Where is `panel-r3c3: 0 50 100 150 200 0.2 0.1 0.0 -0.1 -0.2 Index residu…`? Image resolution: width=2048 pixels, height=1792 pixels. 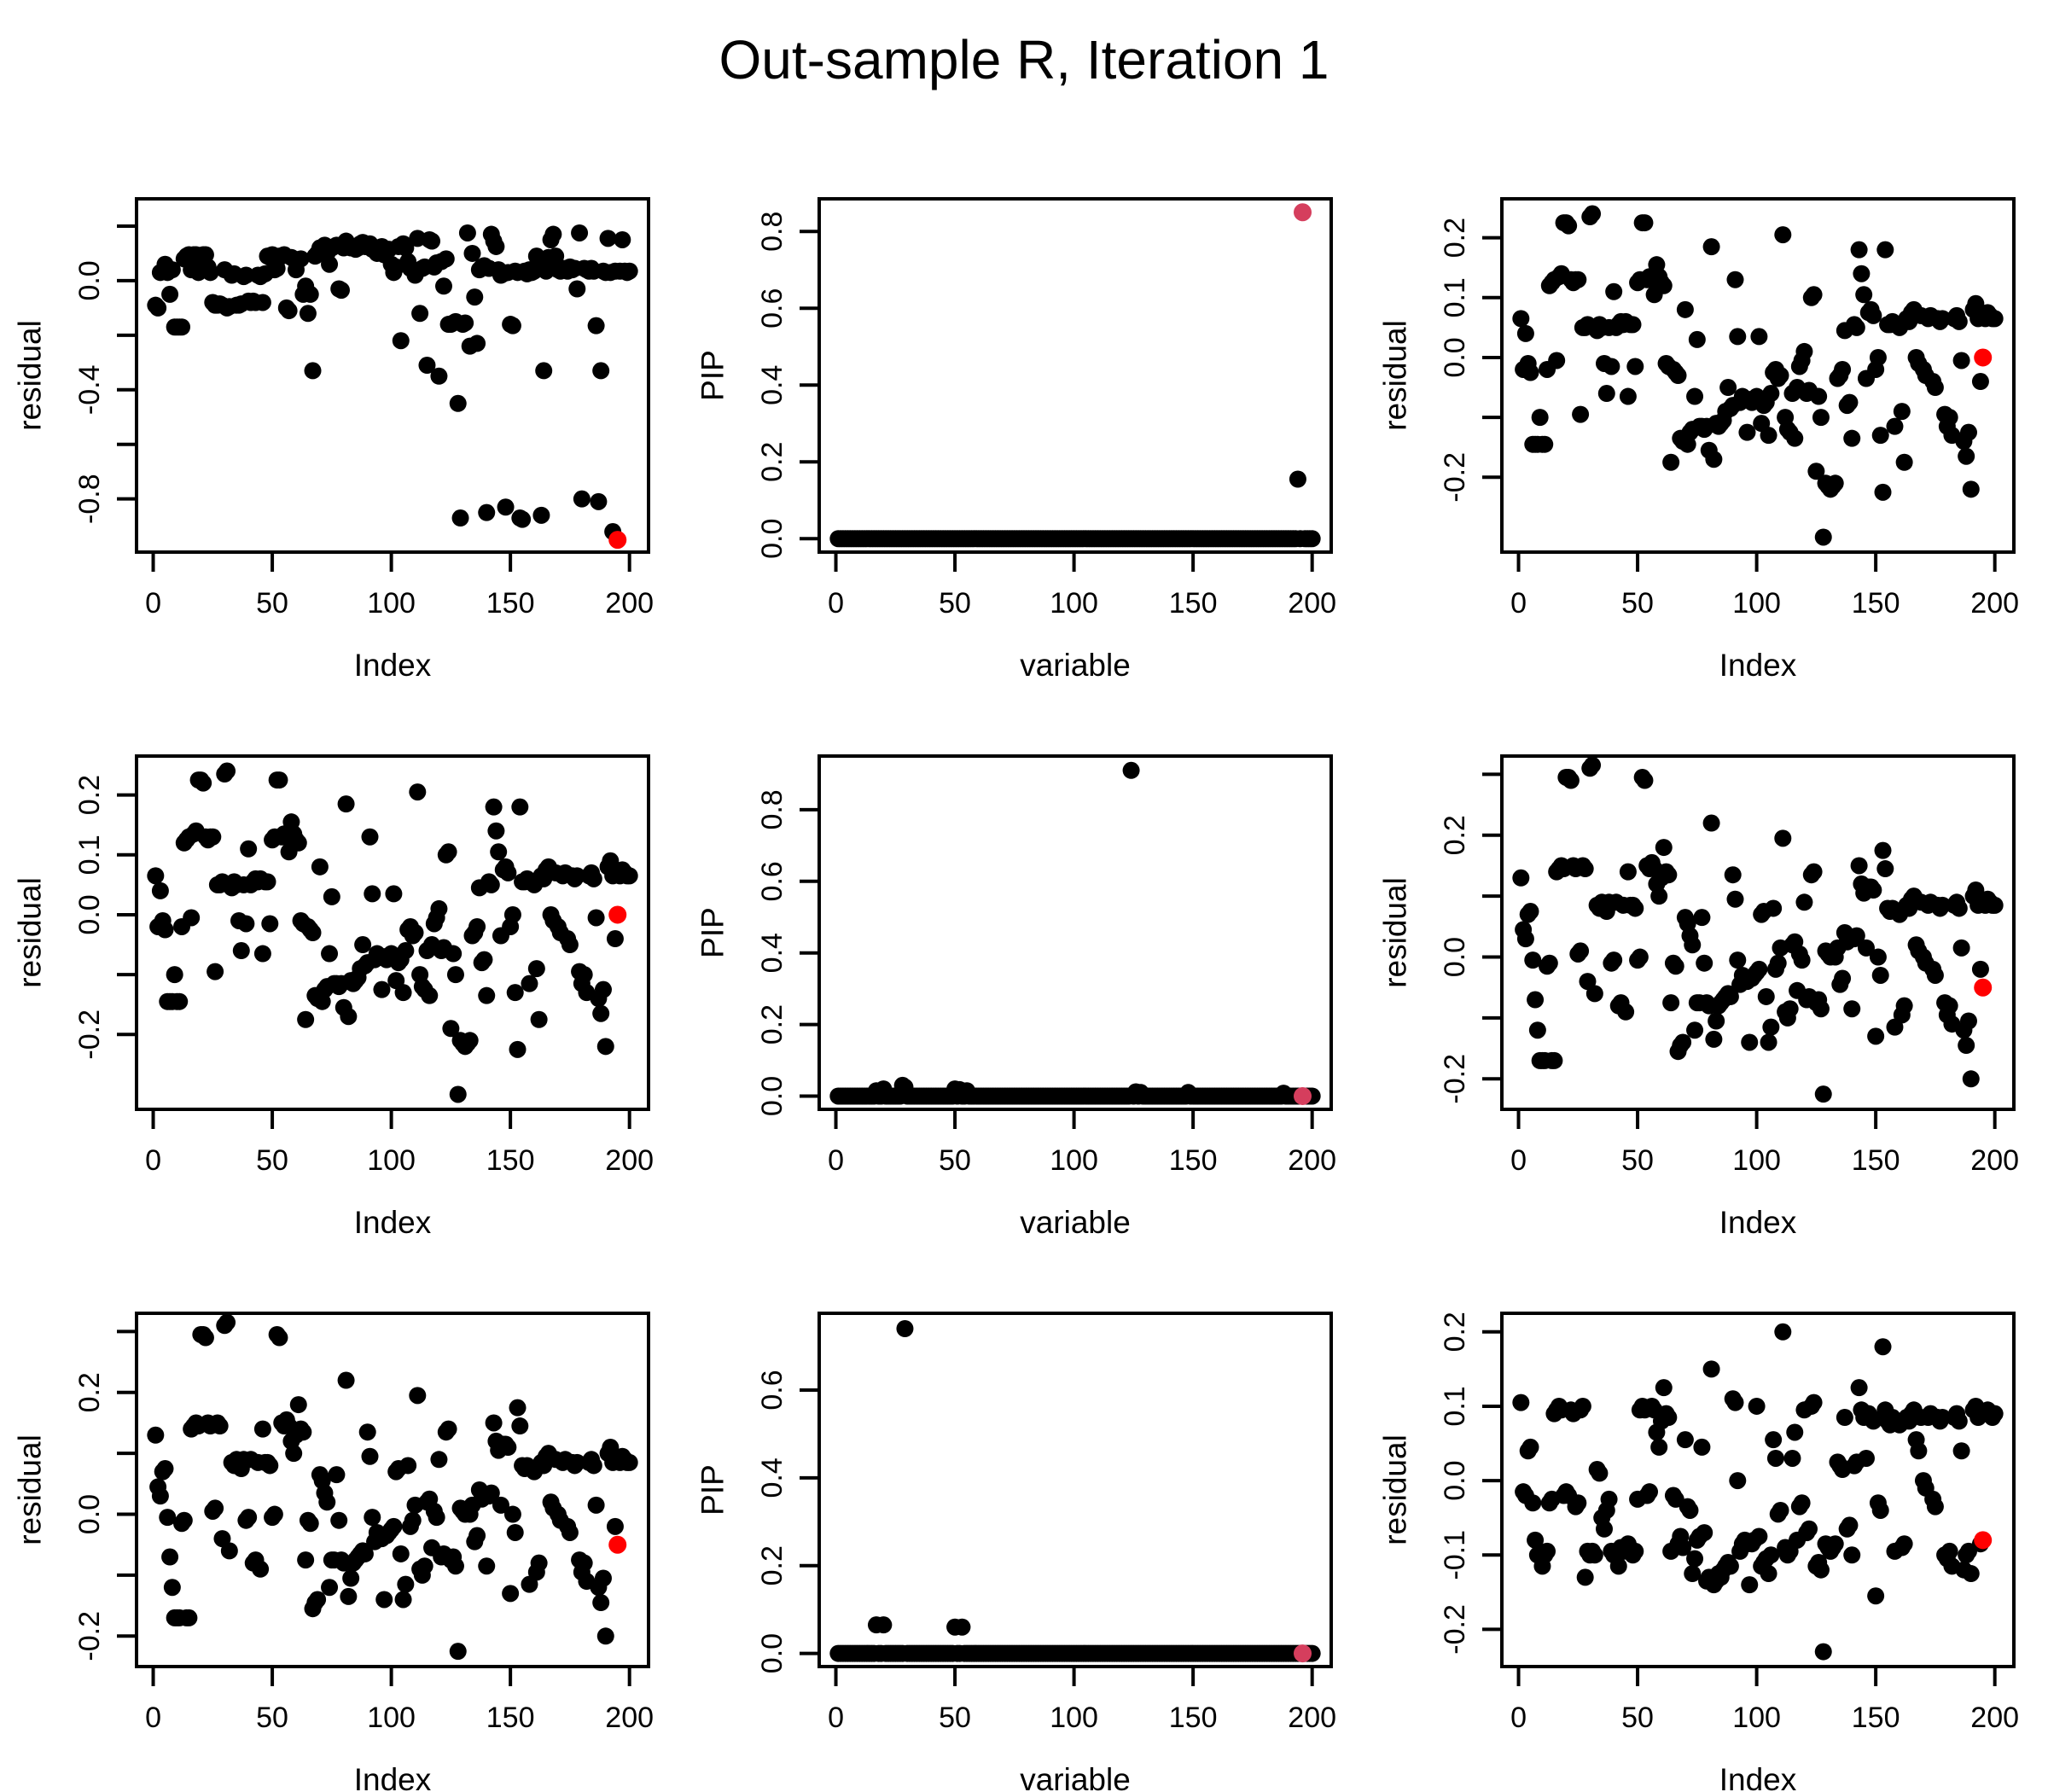 panel-r3c3: 0 50 100 150 200 0.2 0.1 0.0 -0.1 -0.2 Index residu… is located at coordinates (1698, 1552).